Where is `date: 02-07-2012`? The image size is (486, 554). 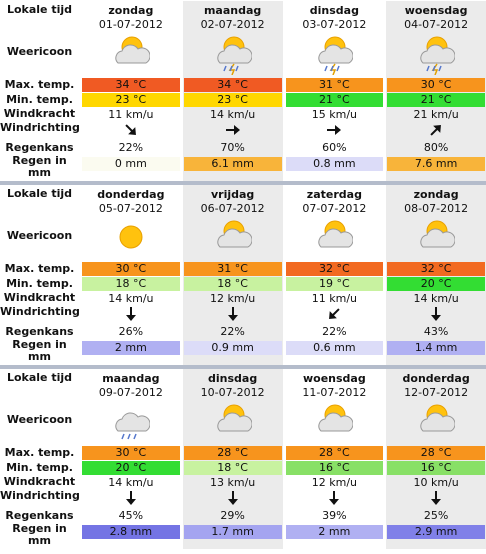
date: 02-07-2012 is located at coordinates (232, 24).